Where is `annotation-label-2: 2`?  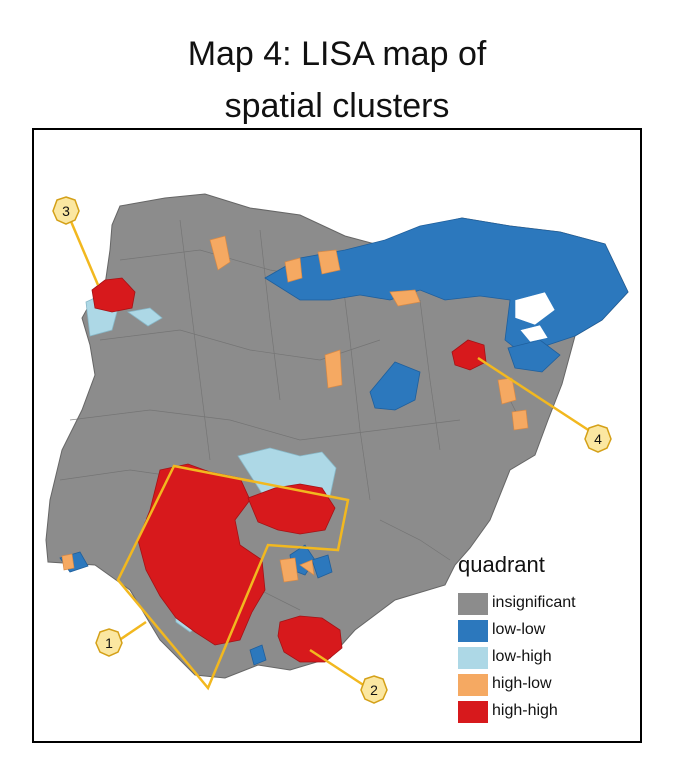 annotation-label-2: 2 is located at coordinates (374, 690).